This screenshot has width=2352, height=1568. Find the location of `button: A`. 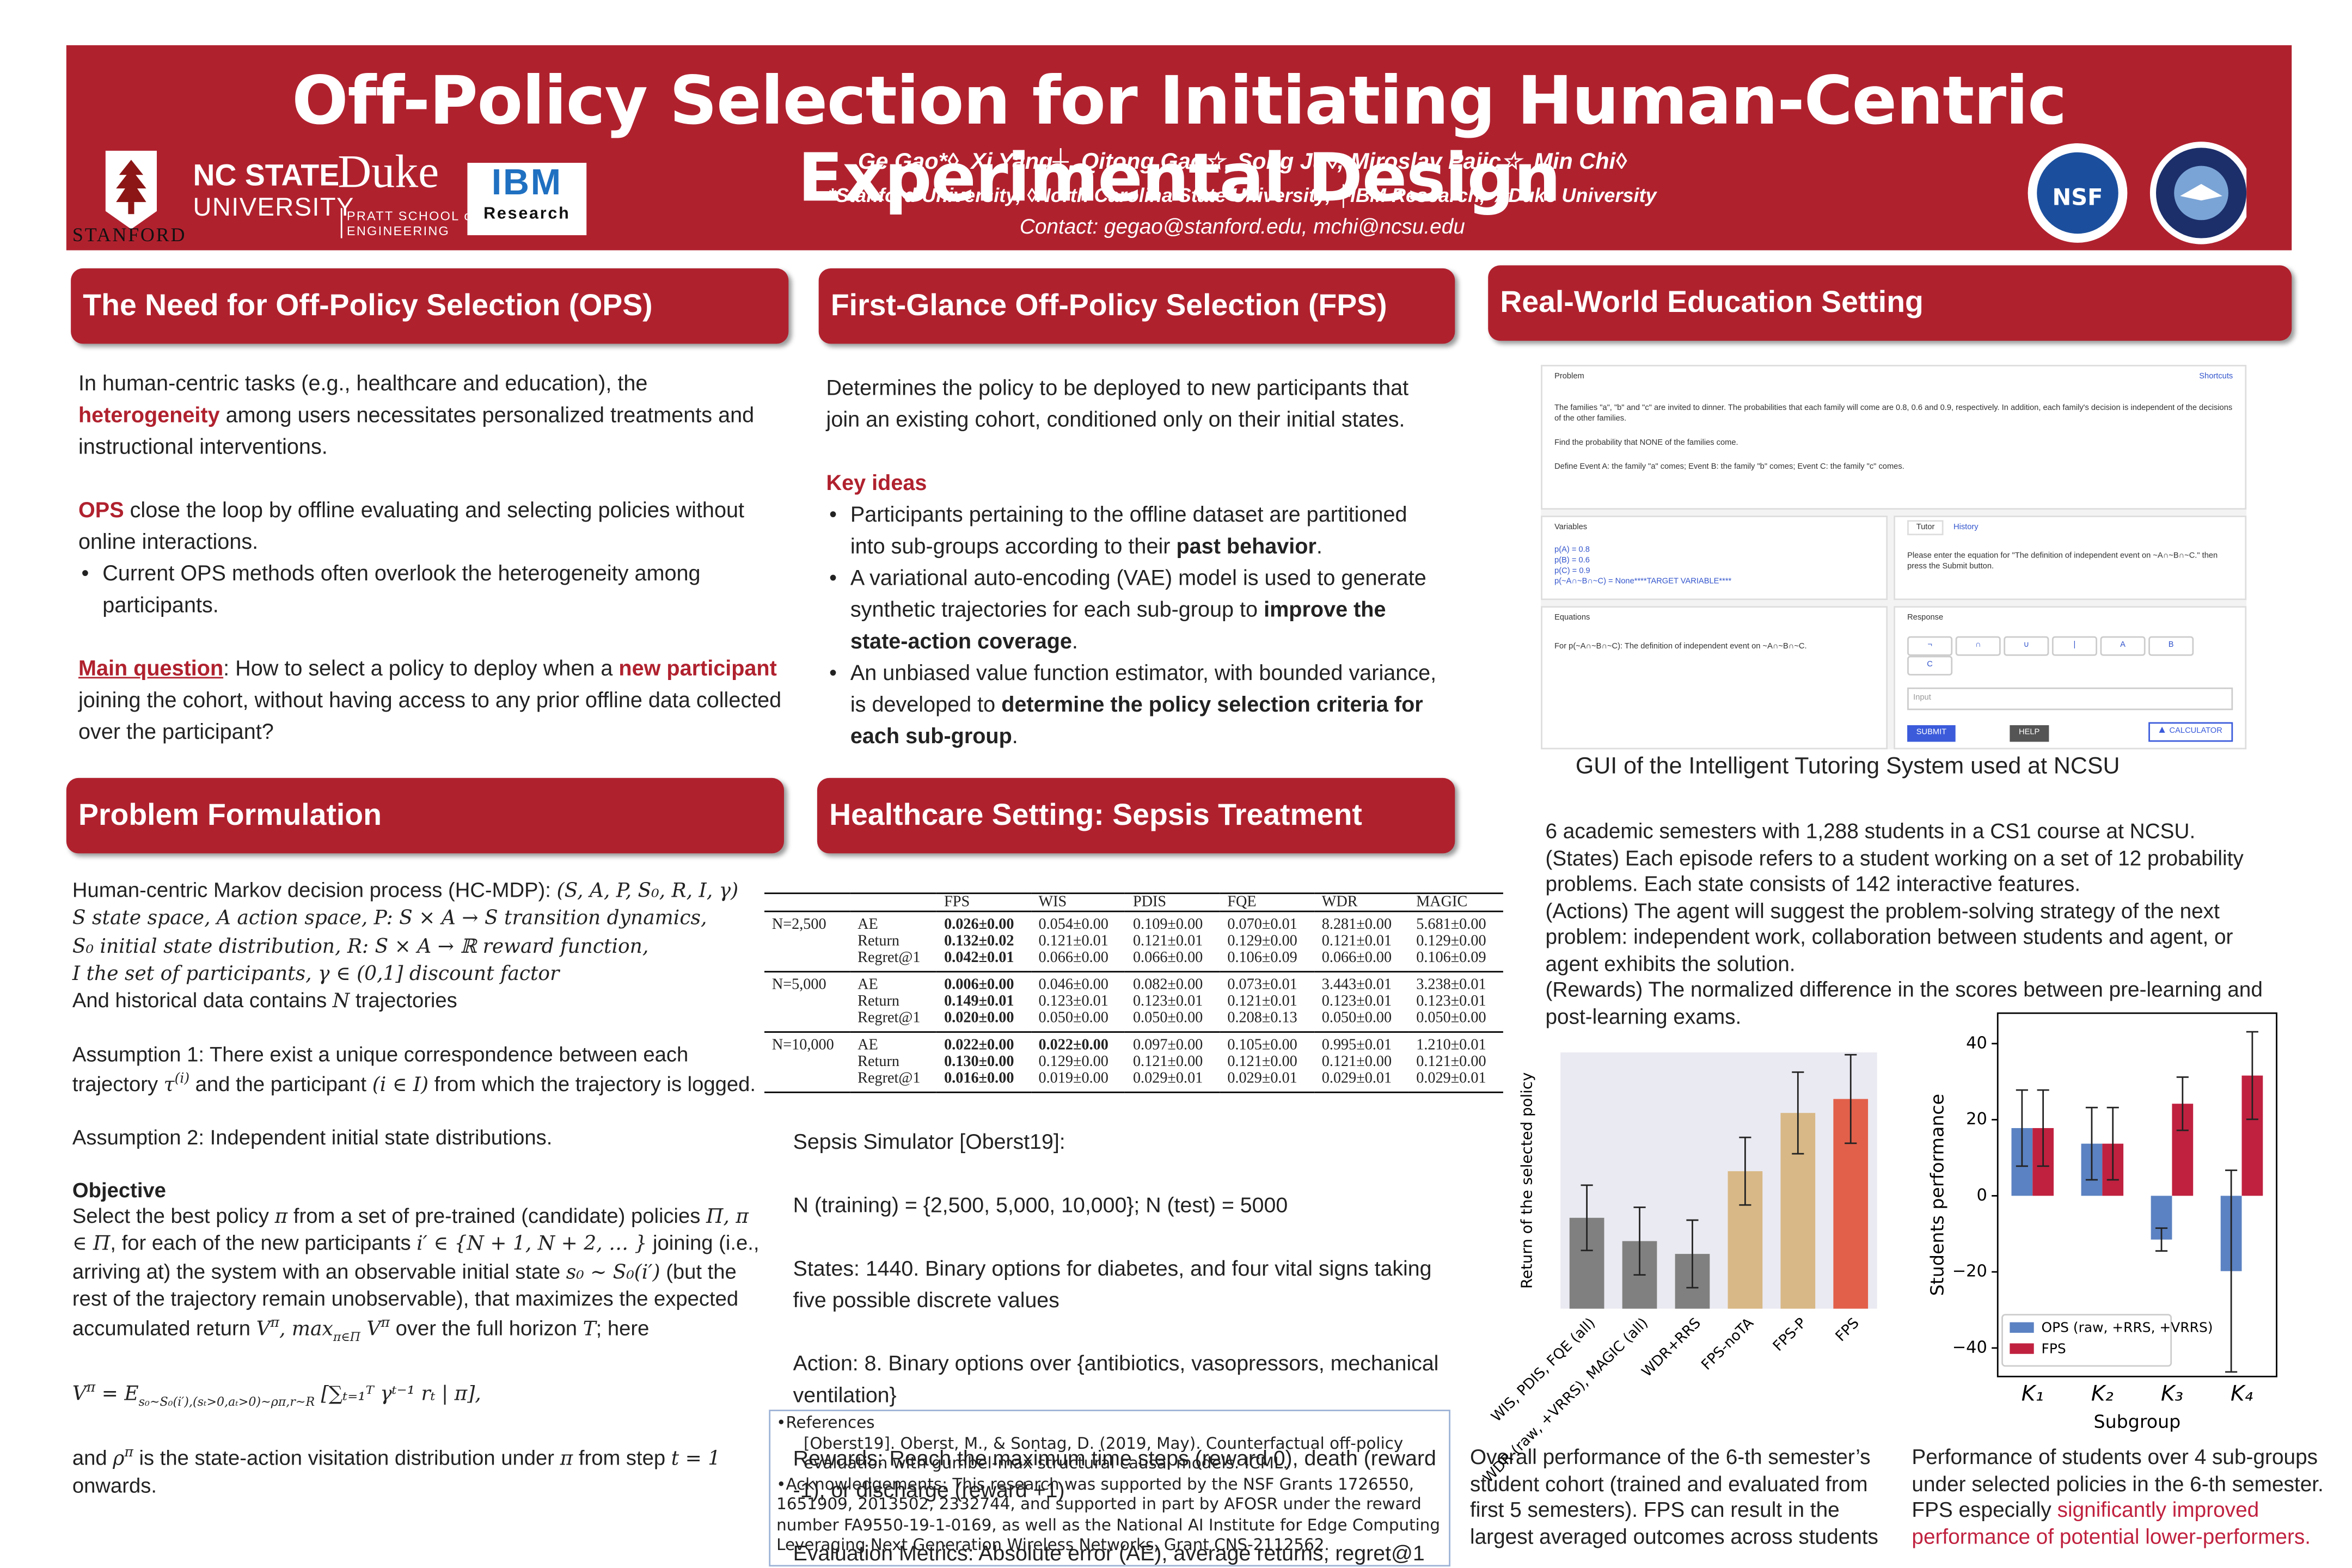

button: A is located at coordinates (2123, 646).